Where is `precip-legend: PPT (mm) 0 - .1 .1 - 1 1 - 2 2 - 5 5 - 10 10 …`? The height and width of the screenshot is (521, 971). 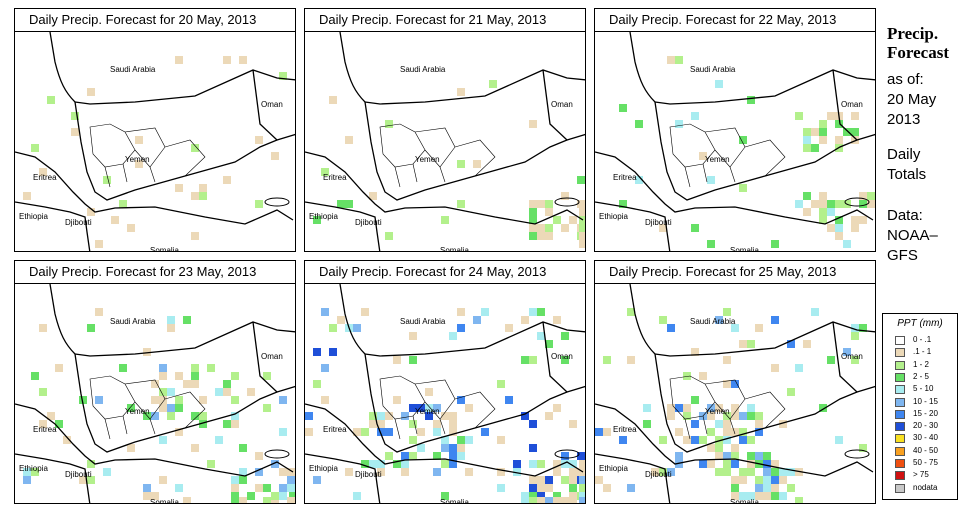 precip-legend: PPT (mm) 0 - .1 .1 - 1 1 - 2 2 - 5 5 - 10 10 … is located at coordinates (920, 406).